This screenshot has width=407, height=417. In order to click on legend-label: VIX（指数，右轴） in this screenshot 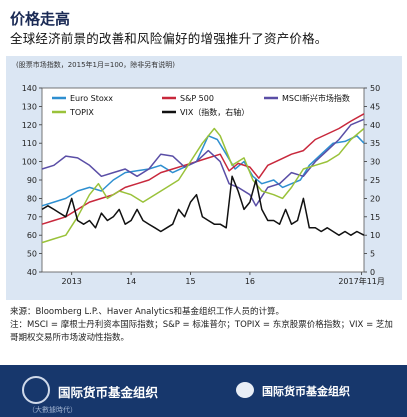, I will do `click(214, 112)`.